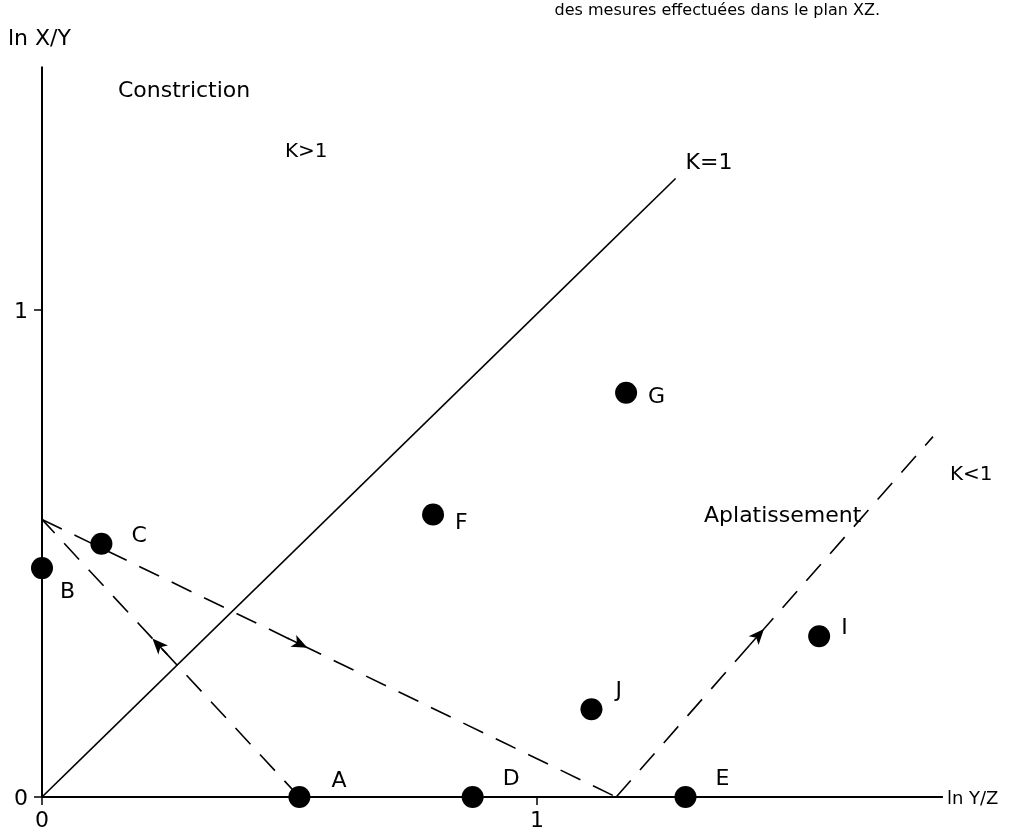  Describe the element at coordinates (40, 37) in the screenshot. I see `y-axis-title: ln X/Y` at that location.